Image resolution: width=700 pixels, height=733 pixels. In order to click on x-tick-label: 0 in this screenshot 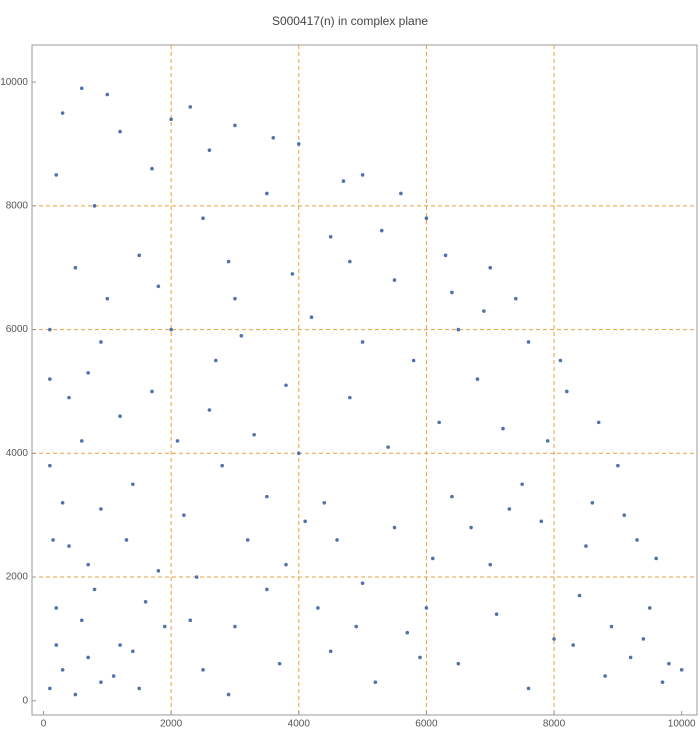, I will do `click(44, 724)`.